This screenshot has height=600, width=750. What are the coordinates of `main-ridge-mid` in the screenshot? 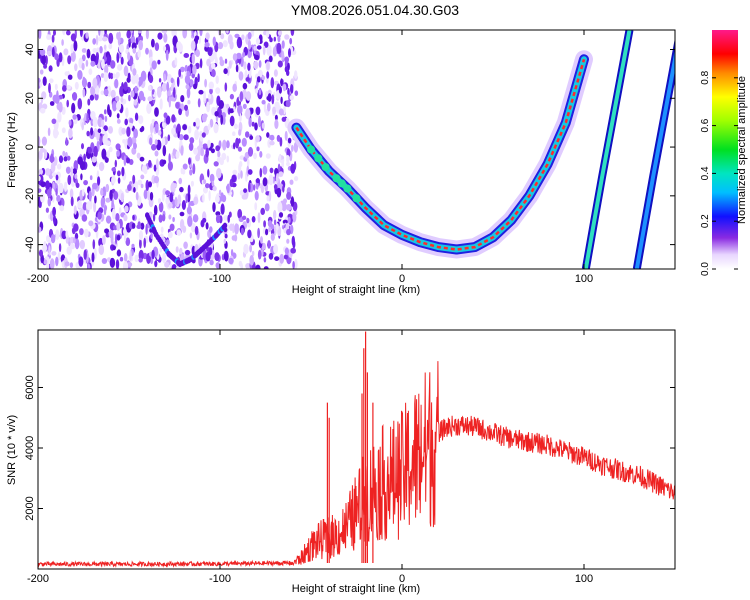 It's located at (440, 154).